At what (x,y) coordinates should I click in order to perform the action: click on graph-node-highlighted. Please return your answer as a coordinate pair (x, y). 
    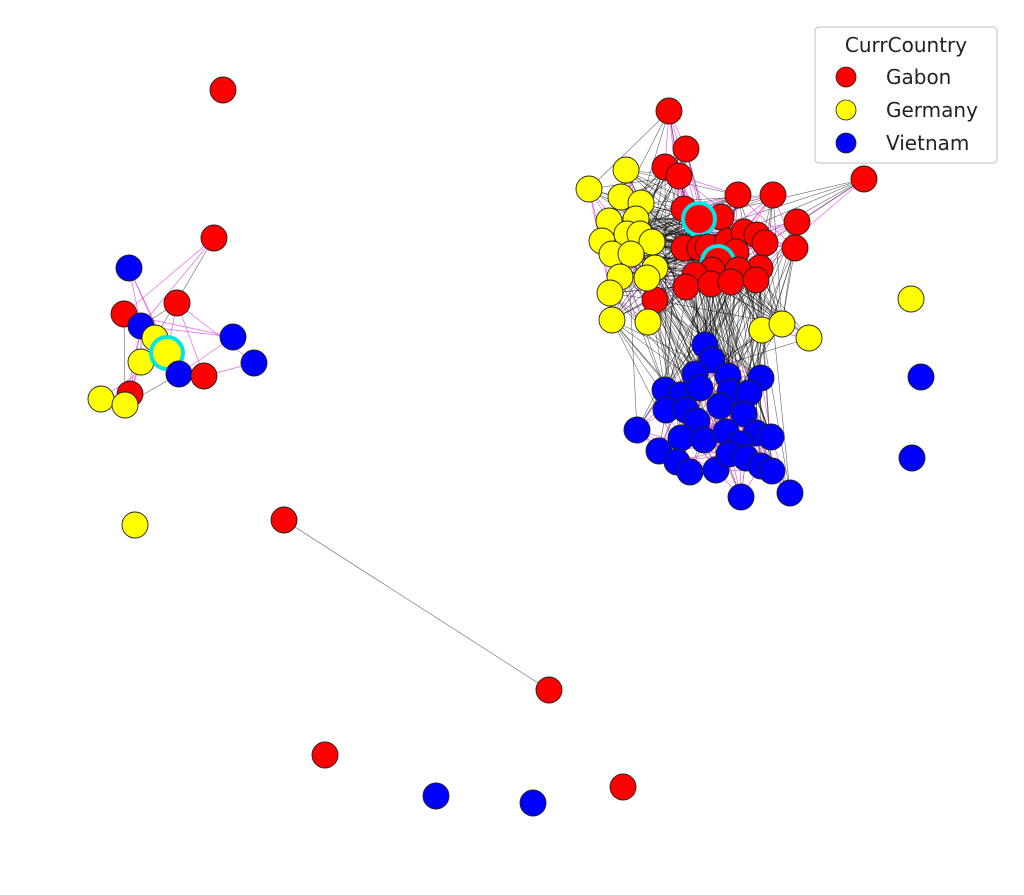
    Looking at the image, I should click on (699, 219).